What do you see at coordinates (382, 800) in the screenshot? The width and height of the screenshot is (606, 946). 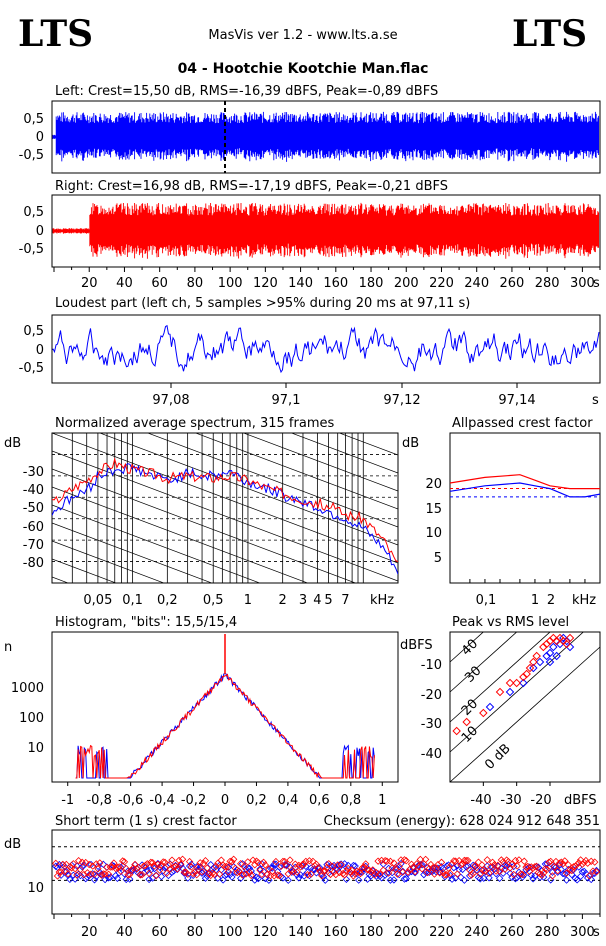 I see `hist-xtick-label: 1` at bounding box center [382, 800].